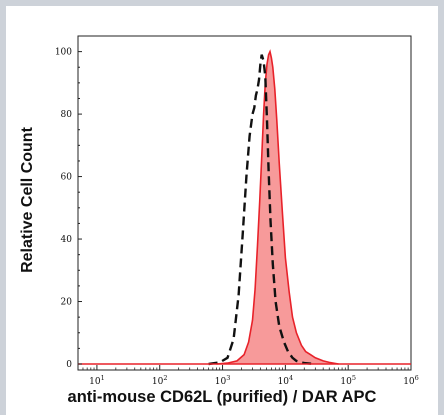 This screenshot has height=415, width=444. What do you see at coordinates (63, 53) in the screenshot?
I see `y-tick-label: 100` at bounding box center [63, 53].